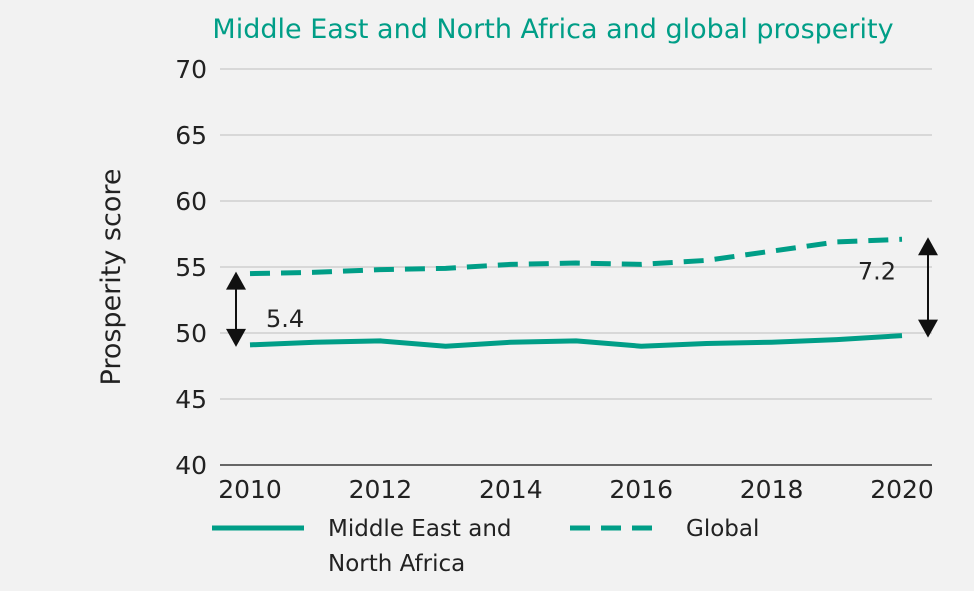  What do you see at coordinates (381, 489) in the screenshot?
I see `x-tick-label: 2012` at bounding box center [381, 489].